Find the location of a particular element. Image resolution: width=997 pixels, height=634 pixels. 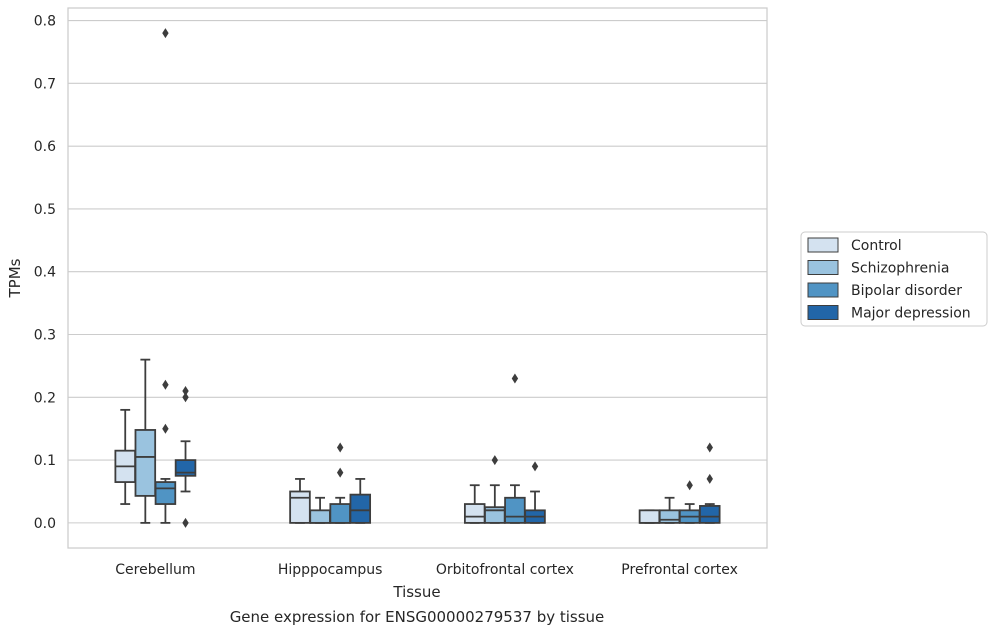

x-tick-label: Cerebellum is located at coordinates (155, 570).